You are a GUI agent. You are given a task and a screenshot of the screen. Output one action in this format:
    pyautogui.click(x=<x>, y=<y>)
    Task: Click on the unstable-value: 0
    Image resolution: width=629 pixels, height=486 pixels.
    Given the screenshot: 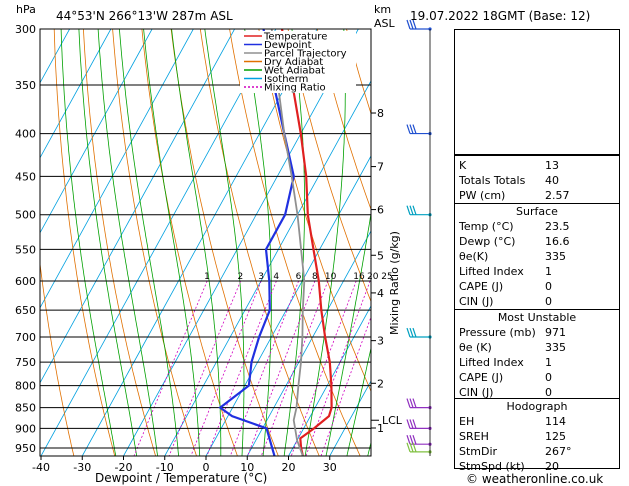 What is the action you would take?
    pyautogui.click(x=548, y=392)
    